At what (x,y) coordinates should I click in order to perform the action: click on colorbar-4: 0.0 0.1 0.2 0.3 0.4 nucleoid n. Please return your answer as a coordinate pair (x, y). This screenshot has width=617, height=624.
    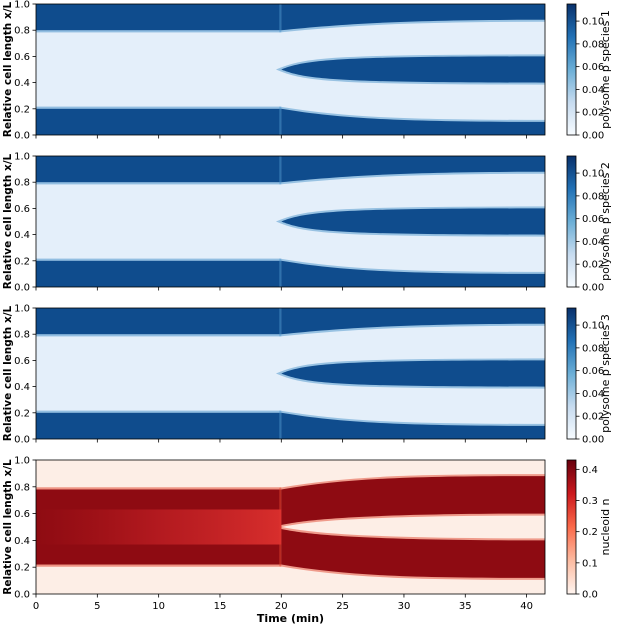
    Looking at the image, I should click on (589, 530).